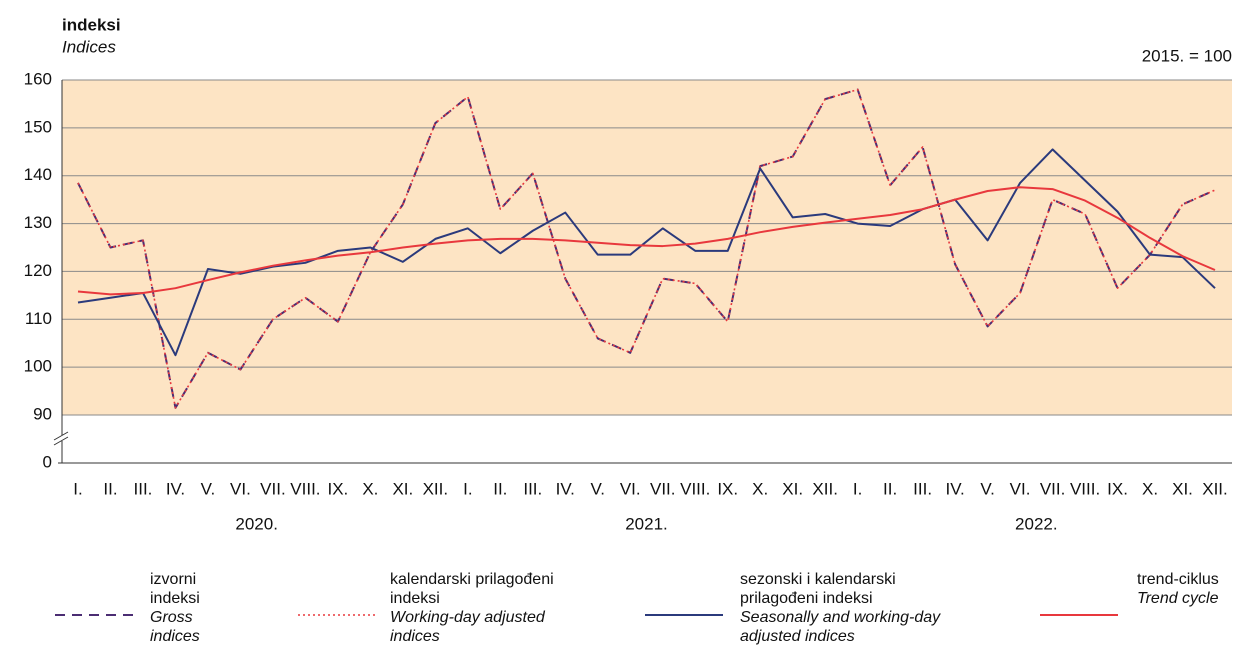  What do you see at coordinates (38, 222) in the screenshot?
I see `y-tick-label: 130` at bounding box center [38, 222].